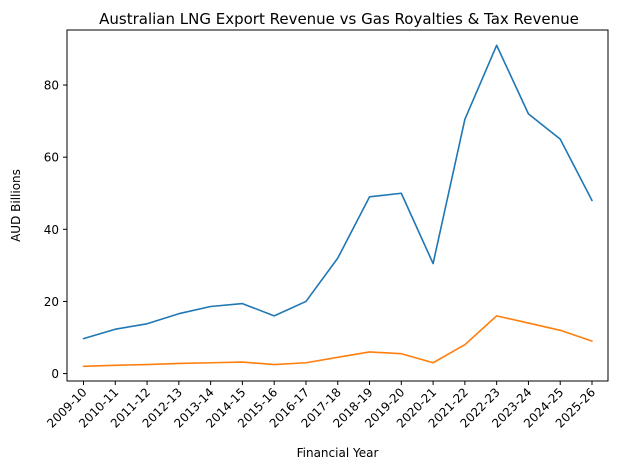 The image size is (627, 470). Describe the element at coordinates (338, 453) in the screenshot. I see `x-axis-label: Financial Year` at that location.